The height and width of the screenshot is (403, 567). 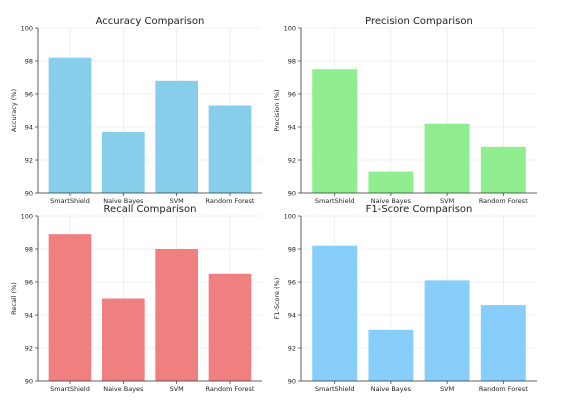 I want to click on precision-ytick-label: 96, so click(x=292, y=94).